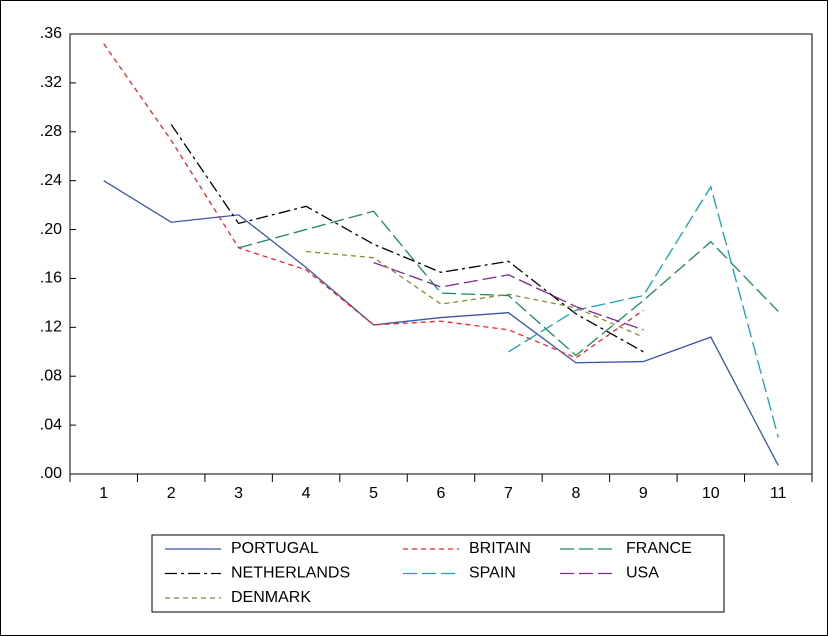 This screenshot has height=636, width=828. Describe the element at coordinates (373, 493) in the screenshot. I see `x-tick-label: 5` at that location.